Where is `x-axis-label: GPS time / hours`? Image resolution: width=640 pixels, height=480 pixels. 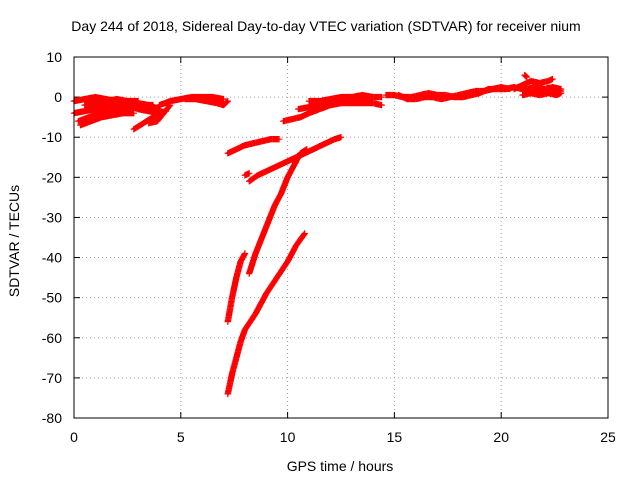 x-axis-label: GPS time / hours is located at coordinates (340, 466).